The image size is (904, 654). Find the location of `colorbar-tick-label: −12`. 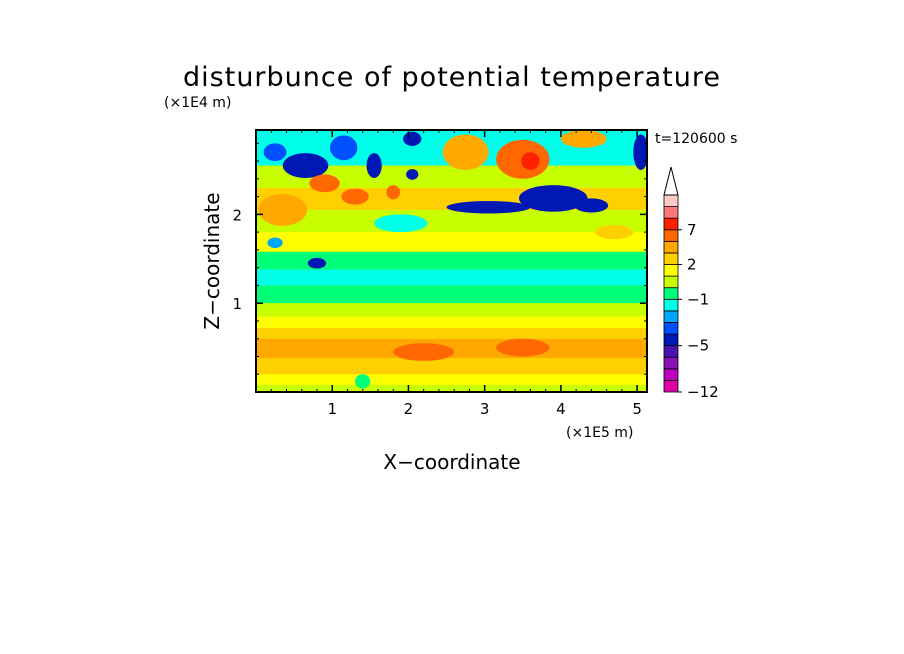

colorbar-tick-label: −12 is located at coordinates (703, 392).